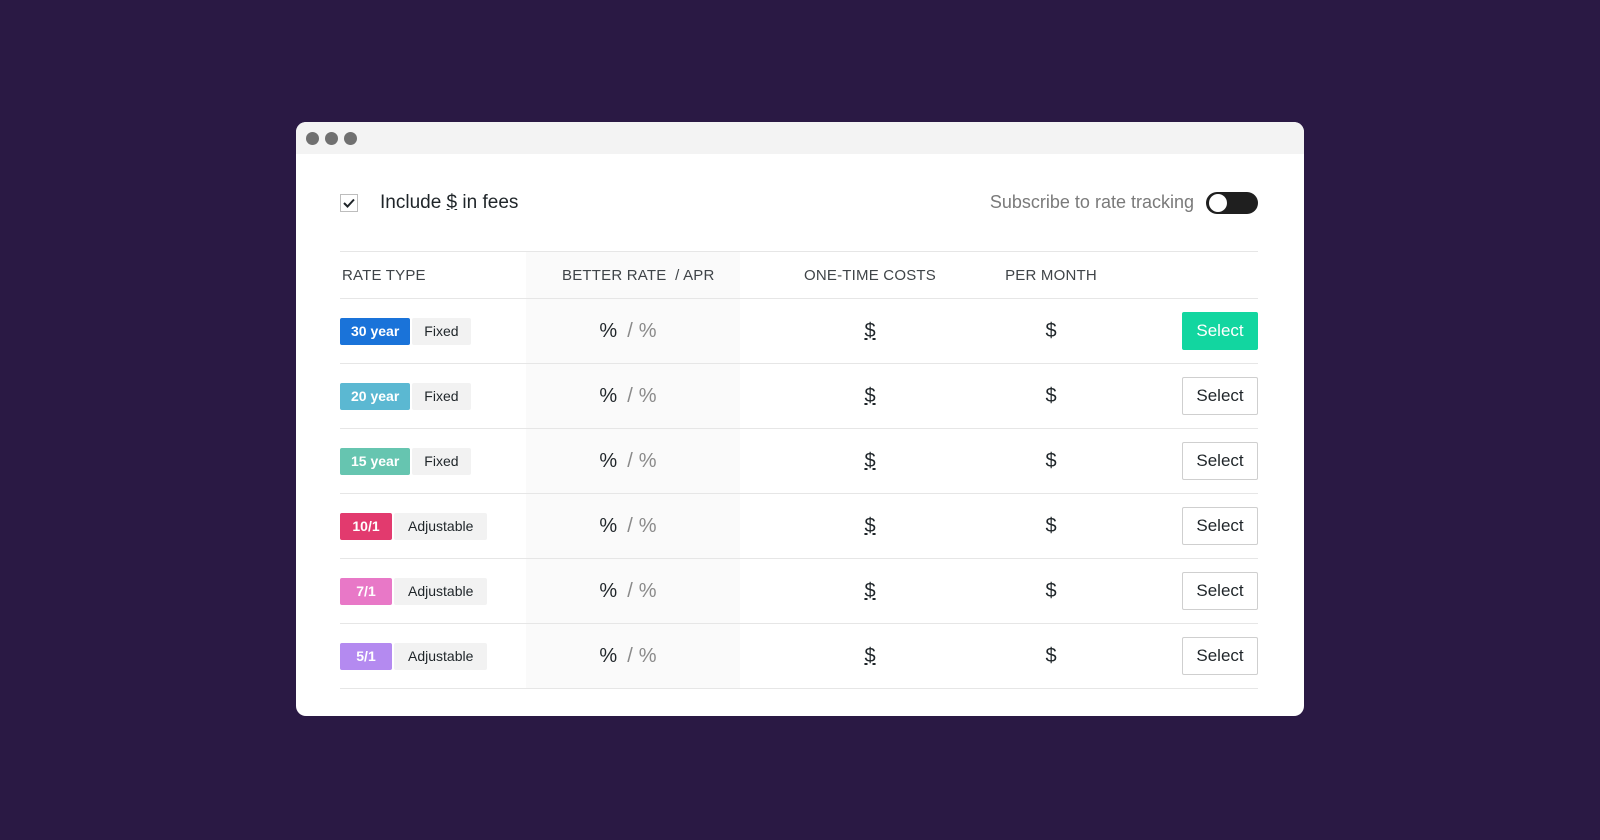  I want to click on rate-type-cell: 7/1 Adjustable, so click(433, 591).